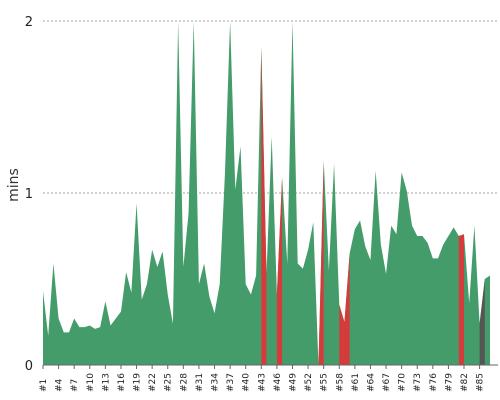  I want to click on x-tick-label: #85, so click(481, 382).